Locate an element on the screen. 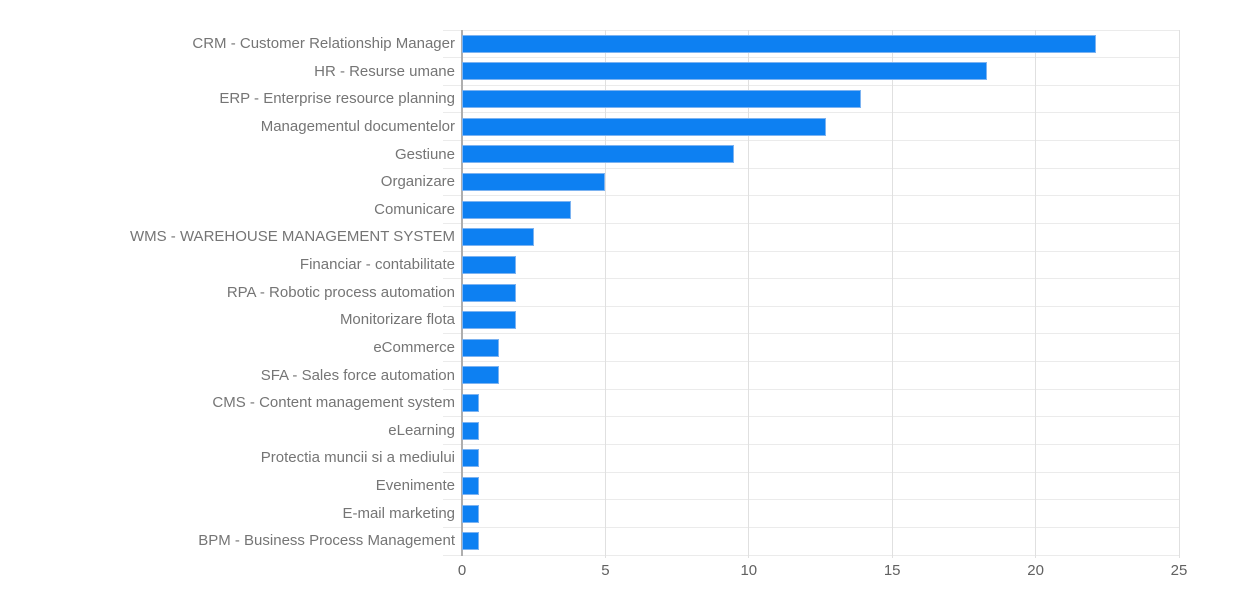 The height and width of the screenshot is (590, 1254). category-label: E-mail marketing is located at coordinates (398, 513).